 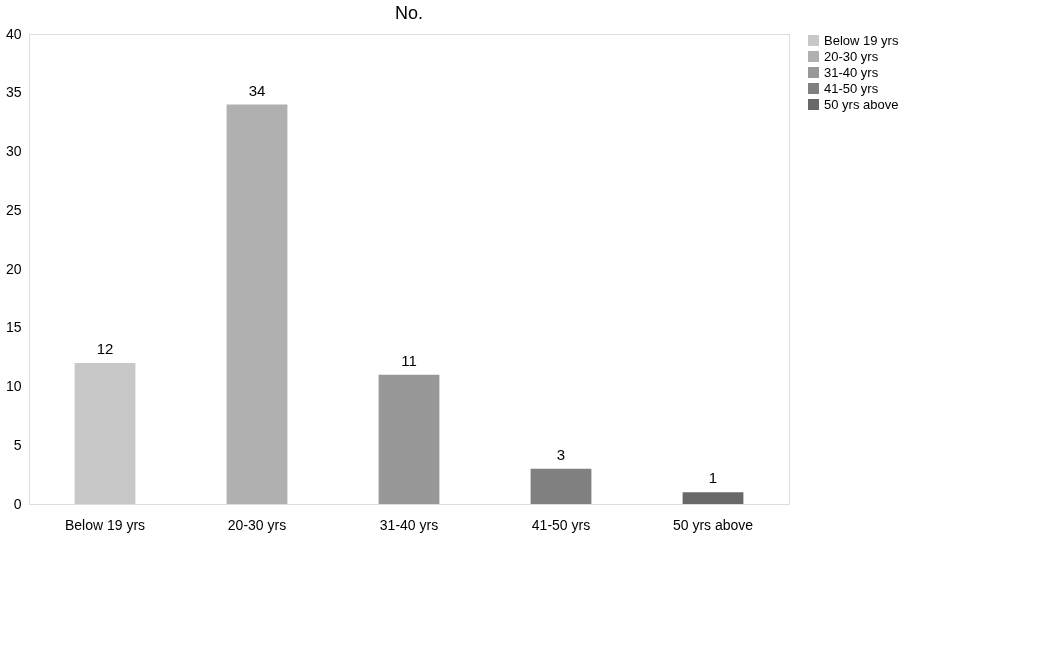 I want to click on data-label: 12, so click(x=105, y=348).